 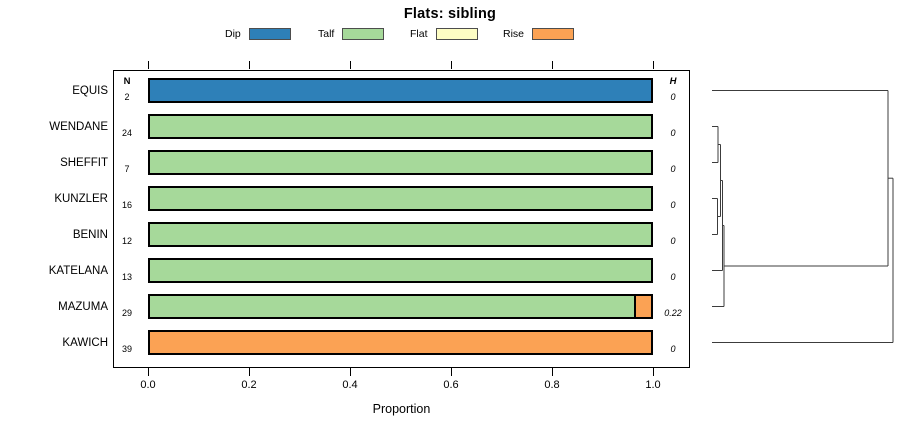 I want to click on dendrogram, so click(x=803, y=216).